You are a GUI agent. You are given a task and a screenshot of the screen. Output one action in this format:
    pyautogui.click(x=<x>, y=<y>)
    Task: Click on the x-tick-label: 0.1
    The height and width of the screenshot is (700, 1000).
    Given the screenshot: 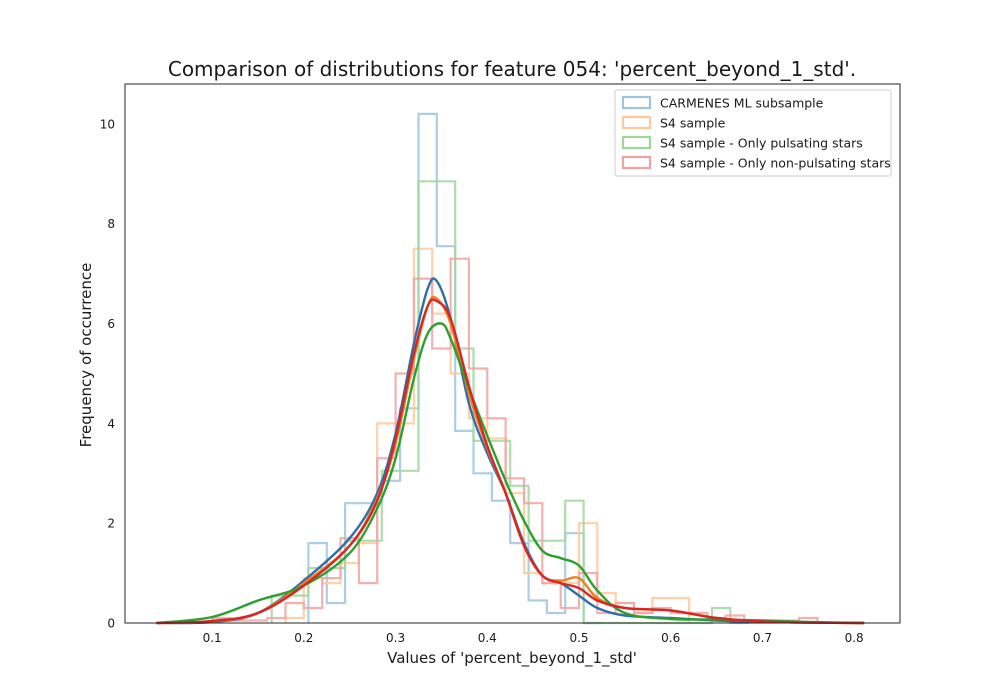 What is the action you would take?
    pyautogui.click(x=212, y=638)
    